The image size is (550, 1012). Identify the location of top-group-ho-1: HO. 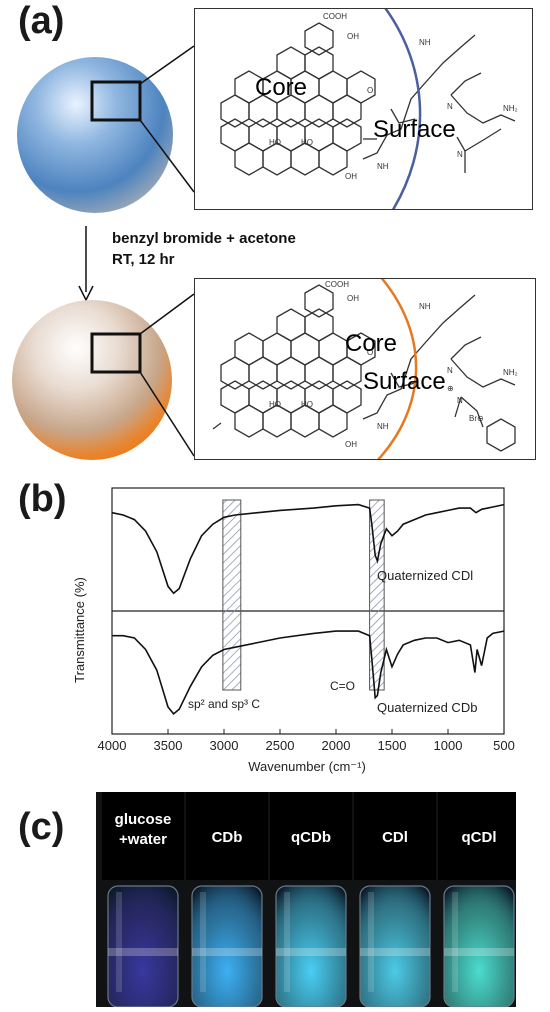
(275, 142).